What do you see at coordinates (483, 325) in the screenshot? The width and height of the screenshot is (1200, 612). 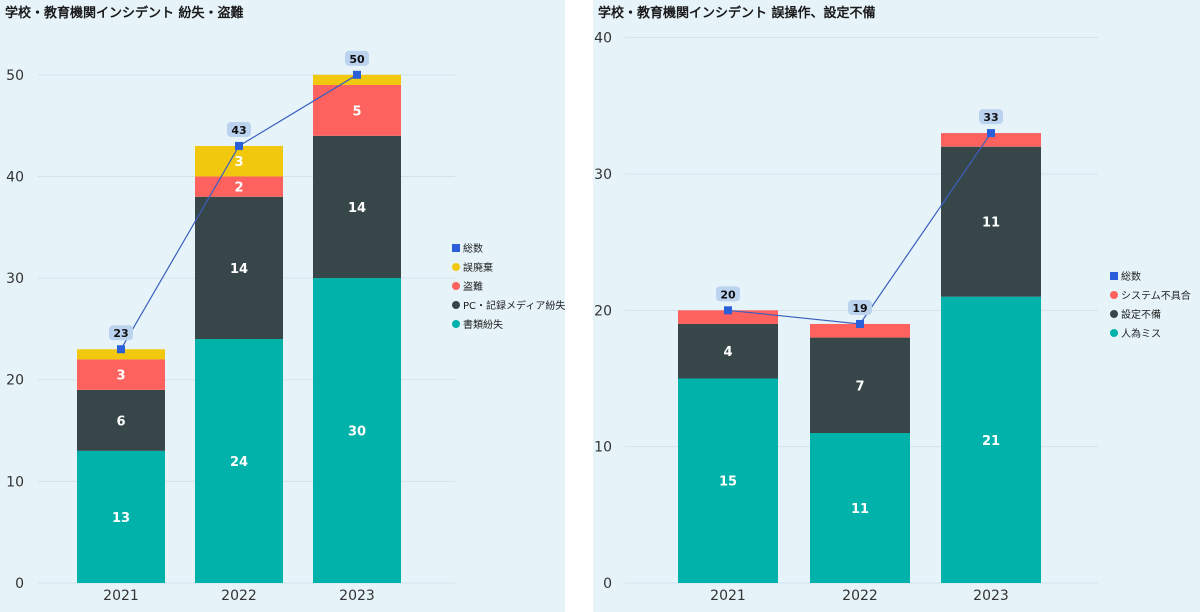 I see `legend-label: 書類紛失` at bounding box center [483, 325].